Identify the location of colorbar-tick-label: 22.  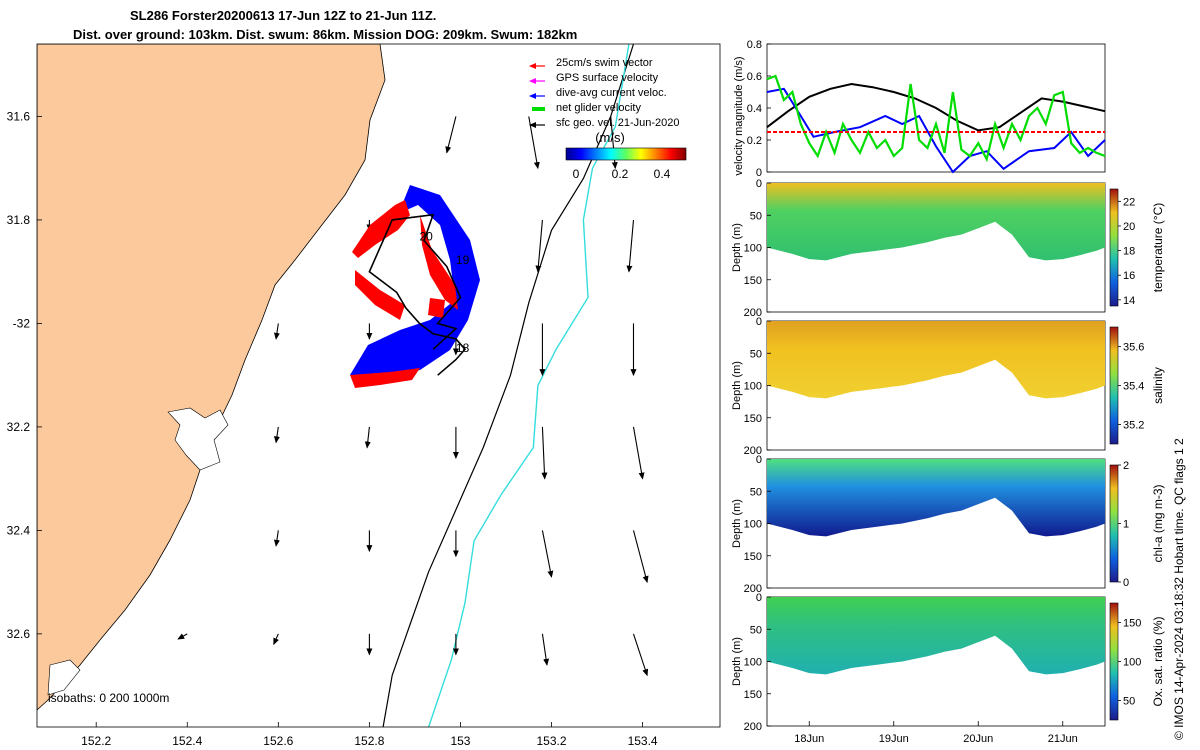
(1129, 202).